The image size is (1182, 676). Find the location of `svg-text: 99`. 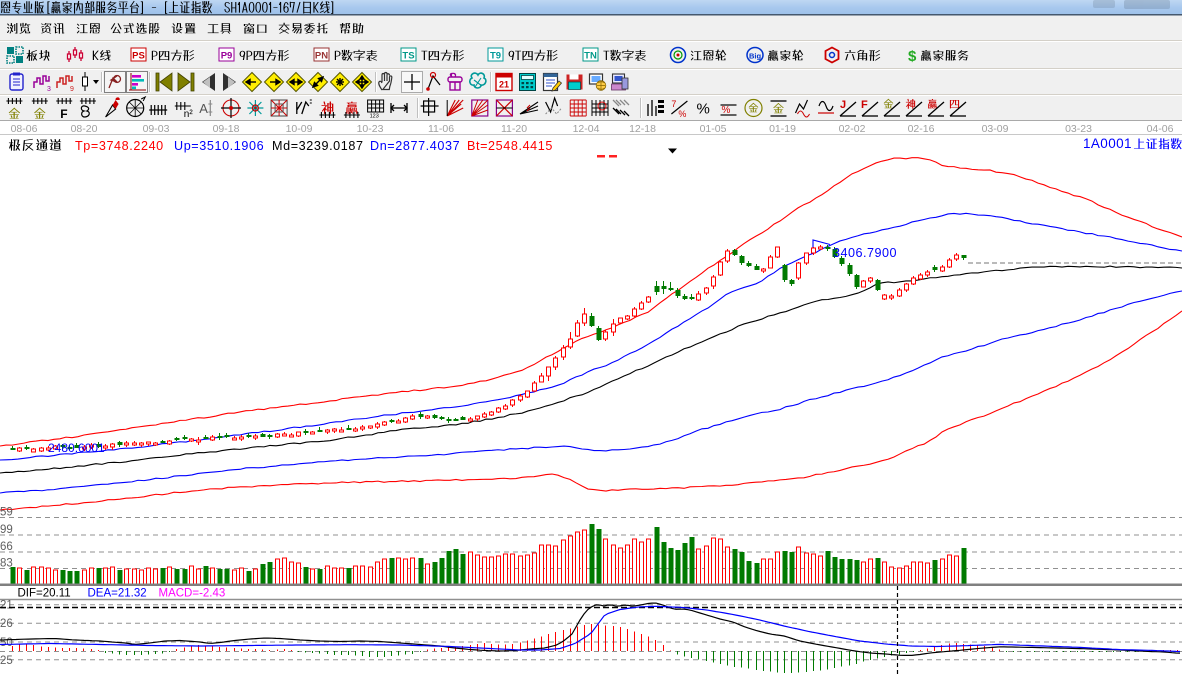

svg-text: 99 is located at coordinates (6, 530).